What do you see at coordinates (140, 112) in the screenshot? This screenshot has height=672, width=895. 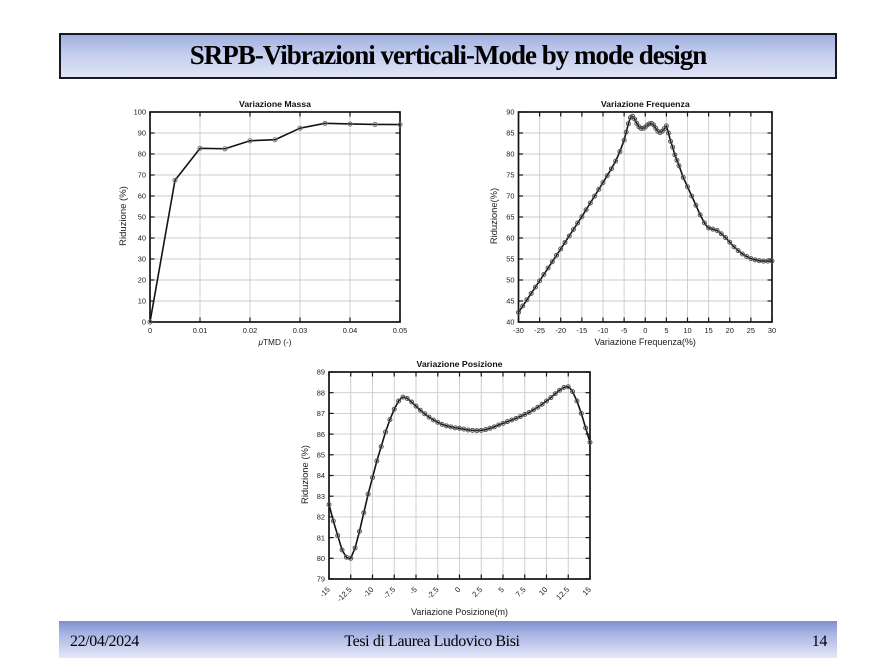 I see `svg-text: 100` at bounding box center [140, 112].